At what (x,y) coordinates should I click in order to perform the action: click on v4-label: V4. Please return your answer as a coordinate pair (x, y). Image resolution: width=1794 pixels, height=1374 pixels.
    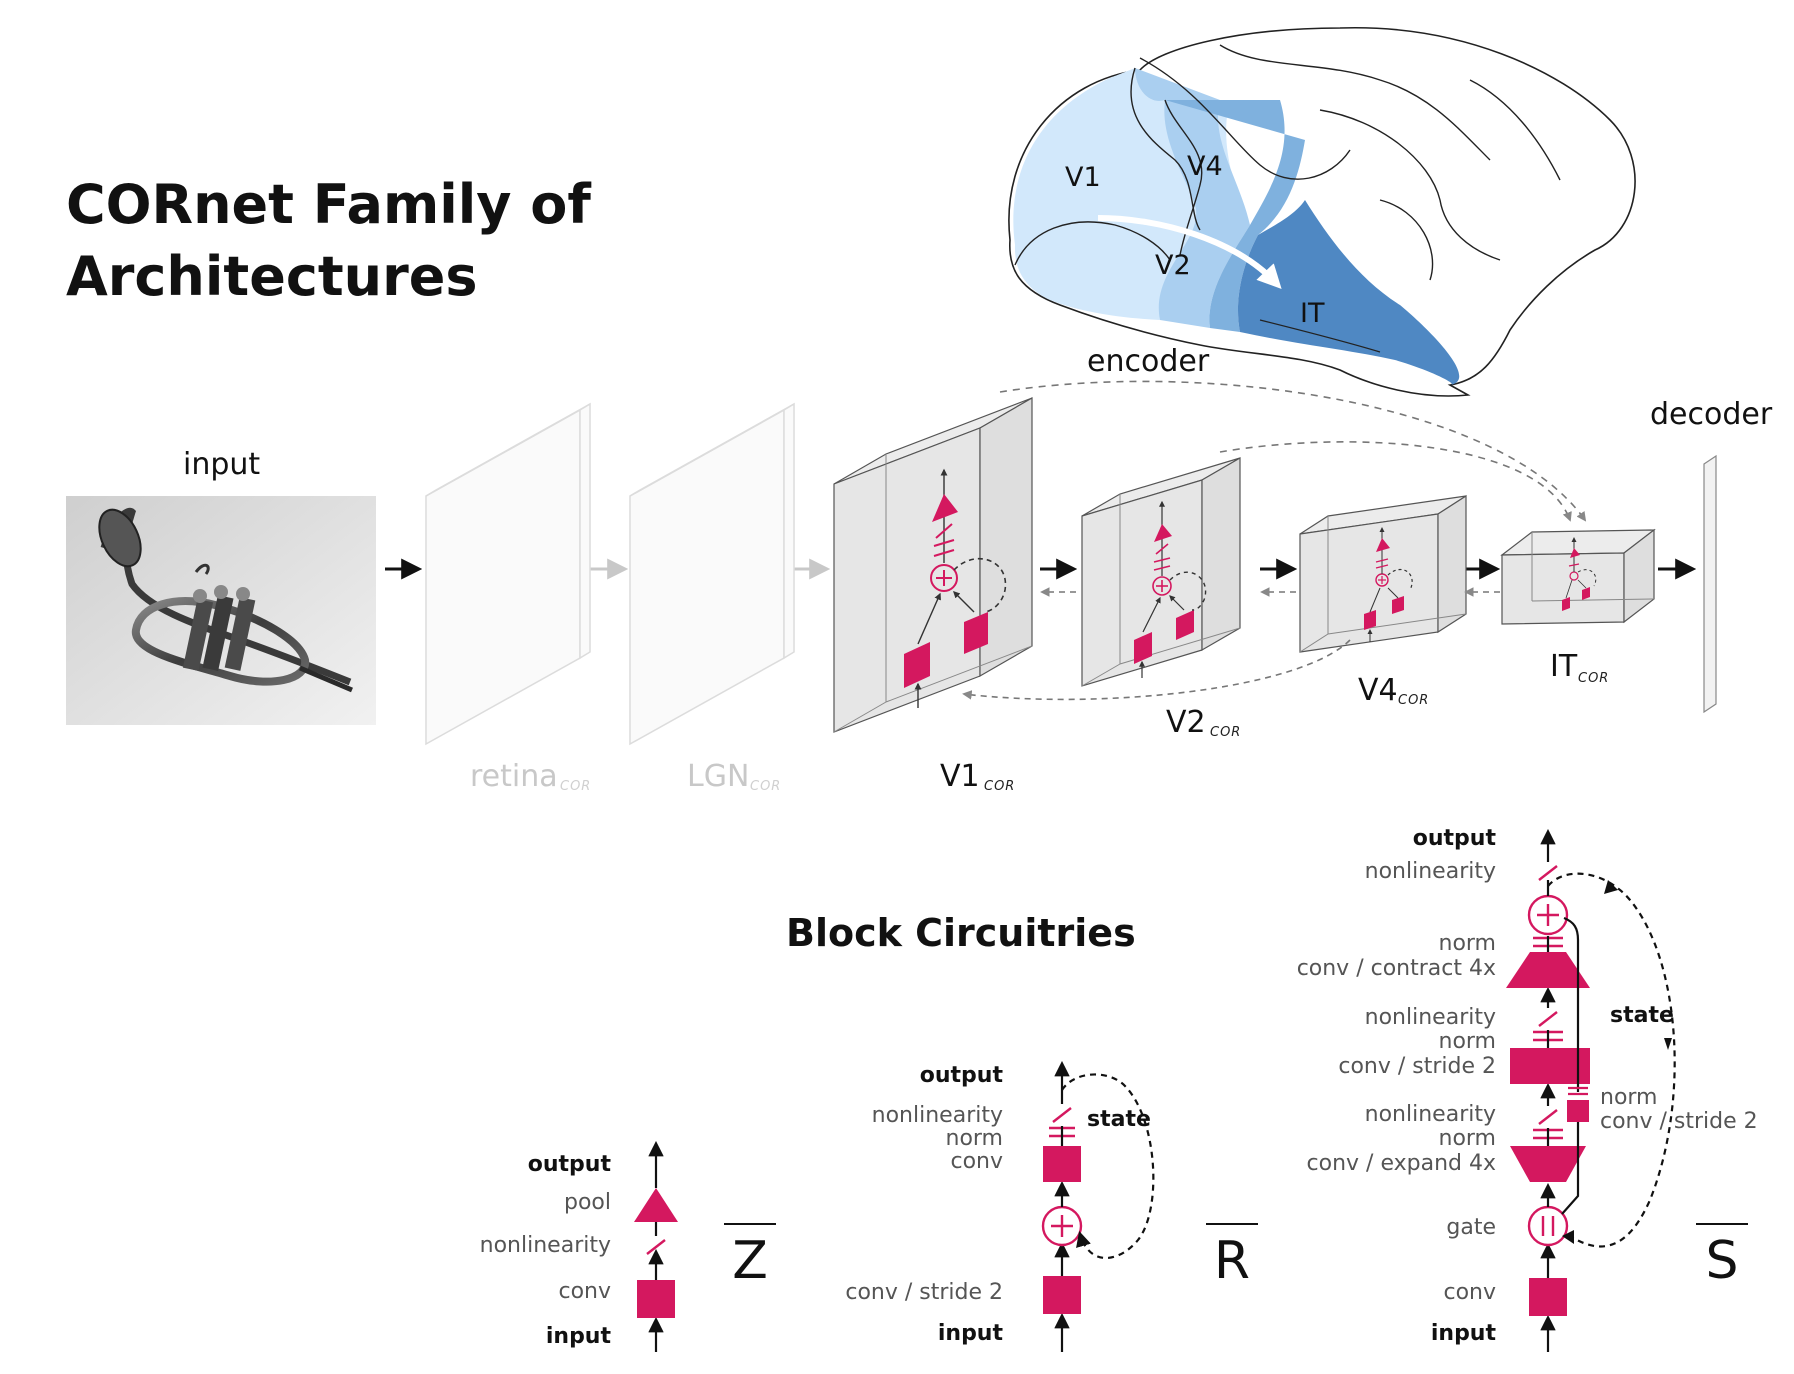
    Looking at the image, I should click on (1378, 690).